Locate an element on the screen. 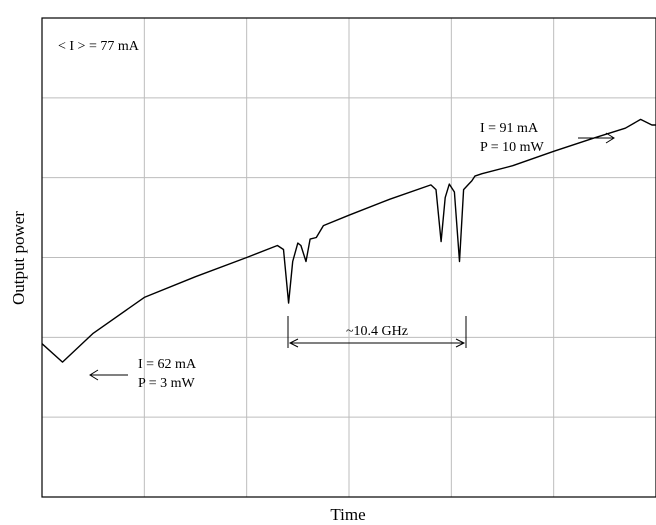  start-arrow is located at coordinates (108, 375).